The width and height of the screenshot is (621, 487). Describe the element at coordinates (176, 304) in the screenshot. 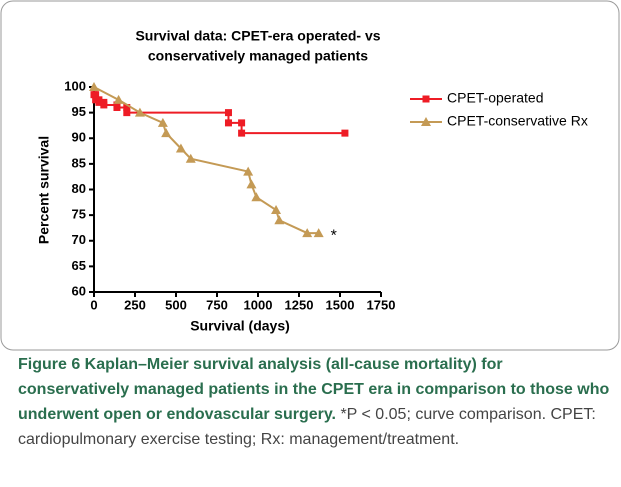

I see `x-tick-label: 500` at that location.